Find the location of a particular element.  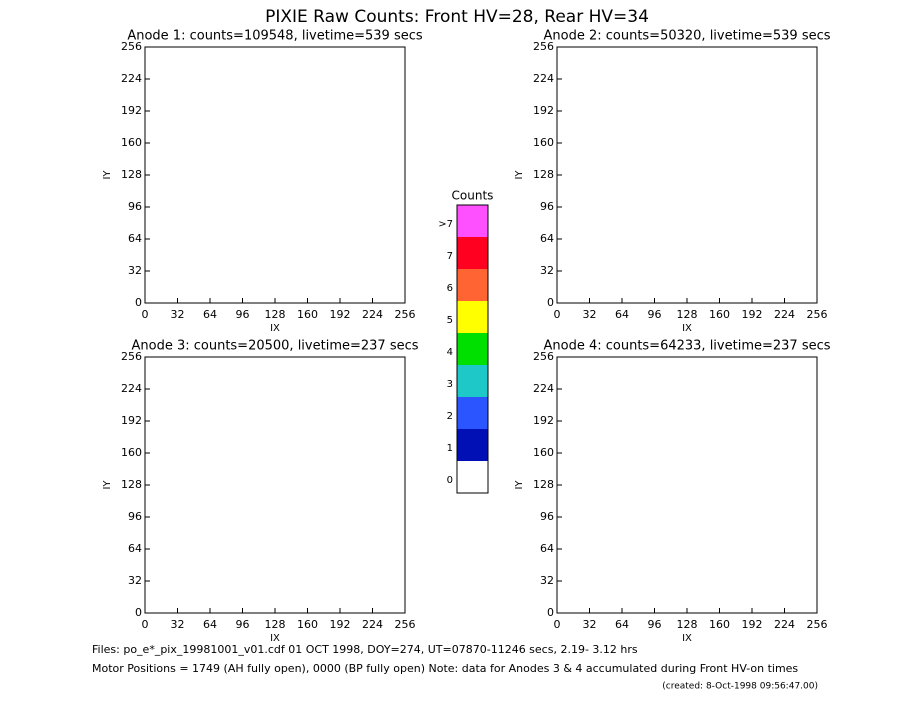

colorbar-label: 0 is located at coordinates (450, 480).